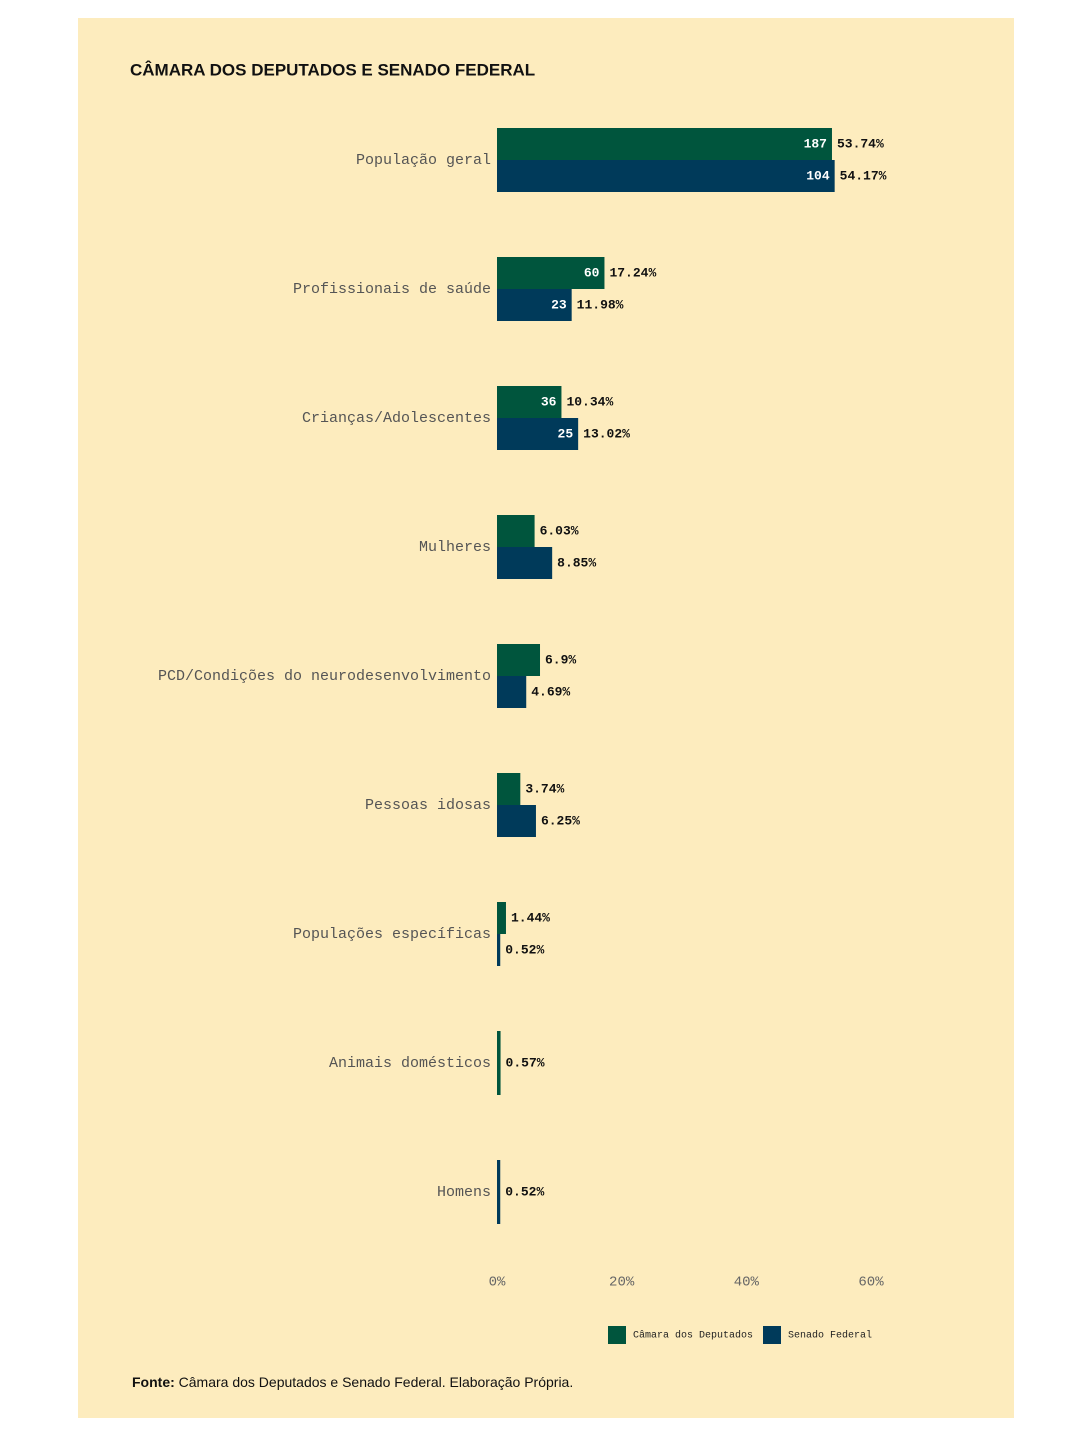  Describe the element at coordinates (455, 547) in the screenshot. I see `category-label: Mulheres` at that location.